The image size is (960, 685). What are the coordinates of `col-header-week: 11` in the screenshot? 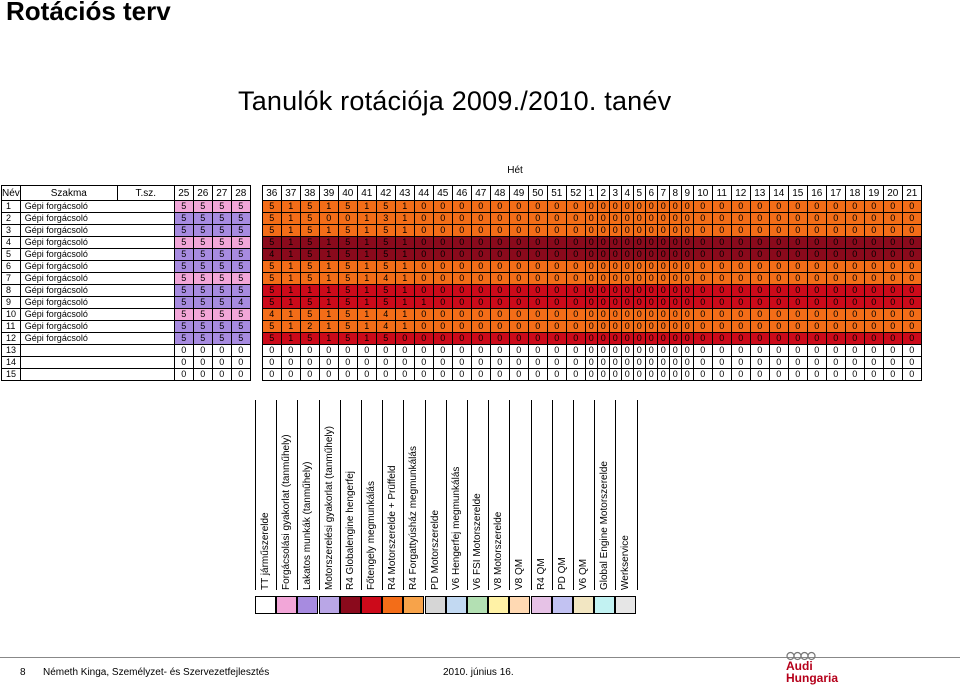 It's located at (721, 193).